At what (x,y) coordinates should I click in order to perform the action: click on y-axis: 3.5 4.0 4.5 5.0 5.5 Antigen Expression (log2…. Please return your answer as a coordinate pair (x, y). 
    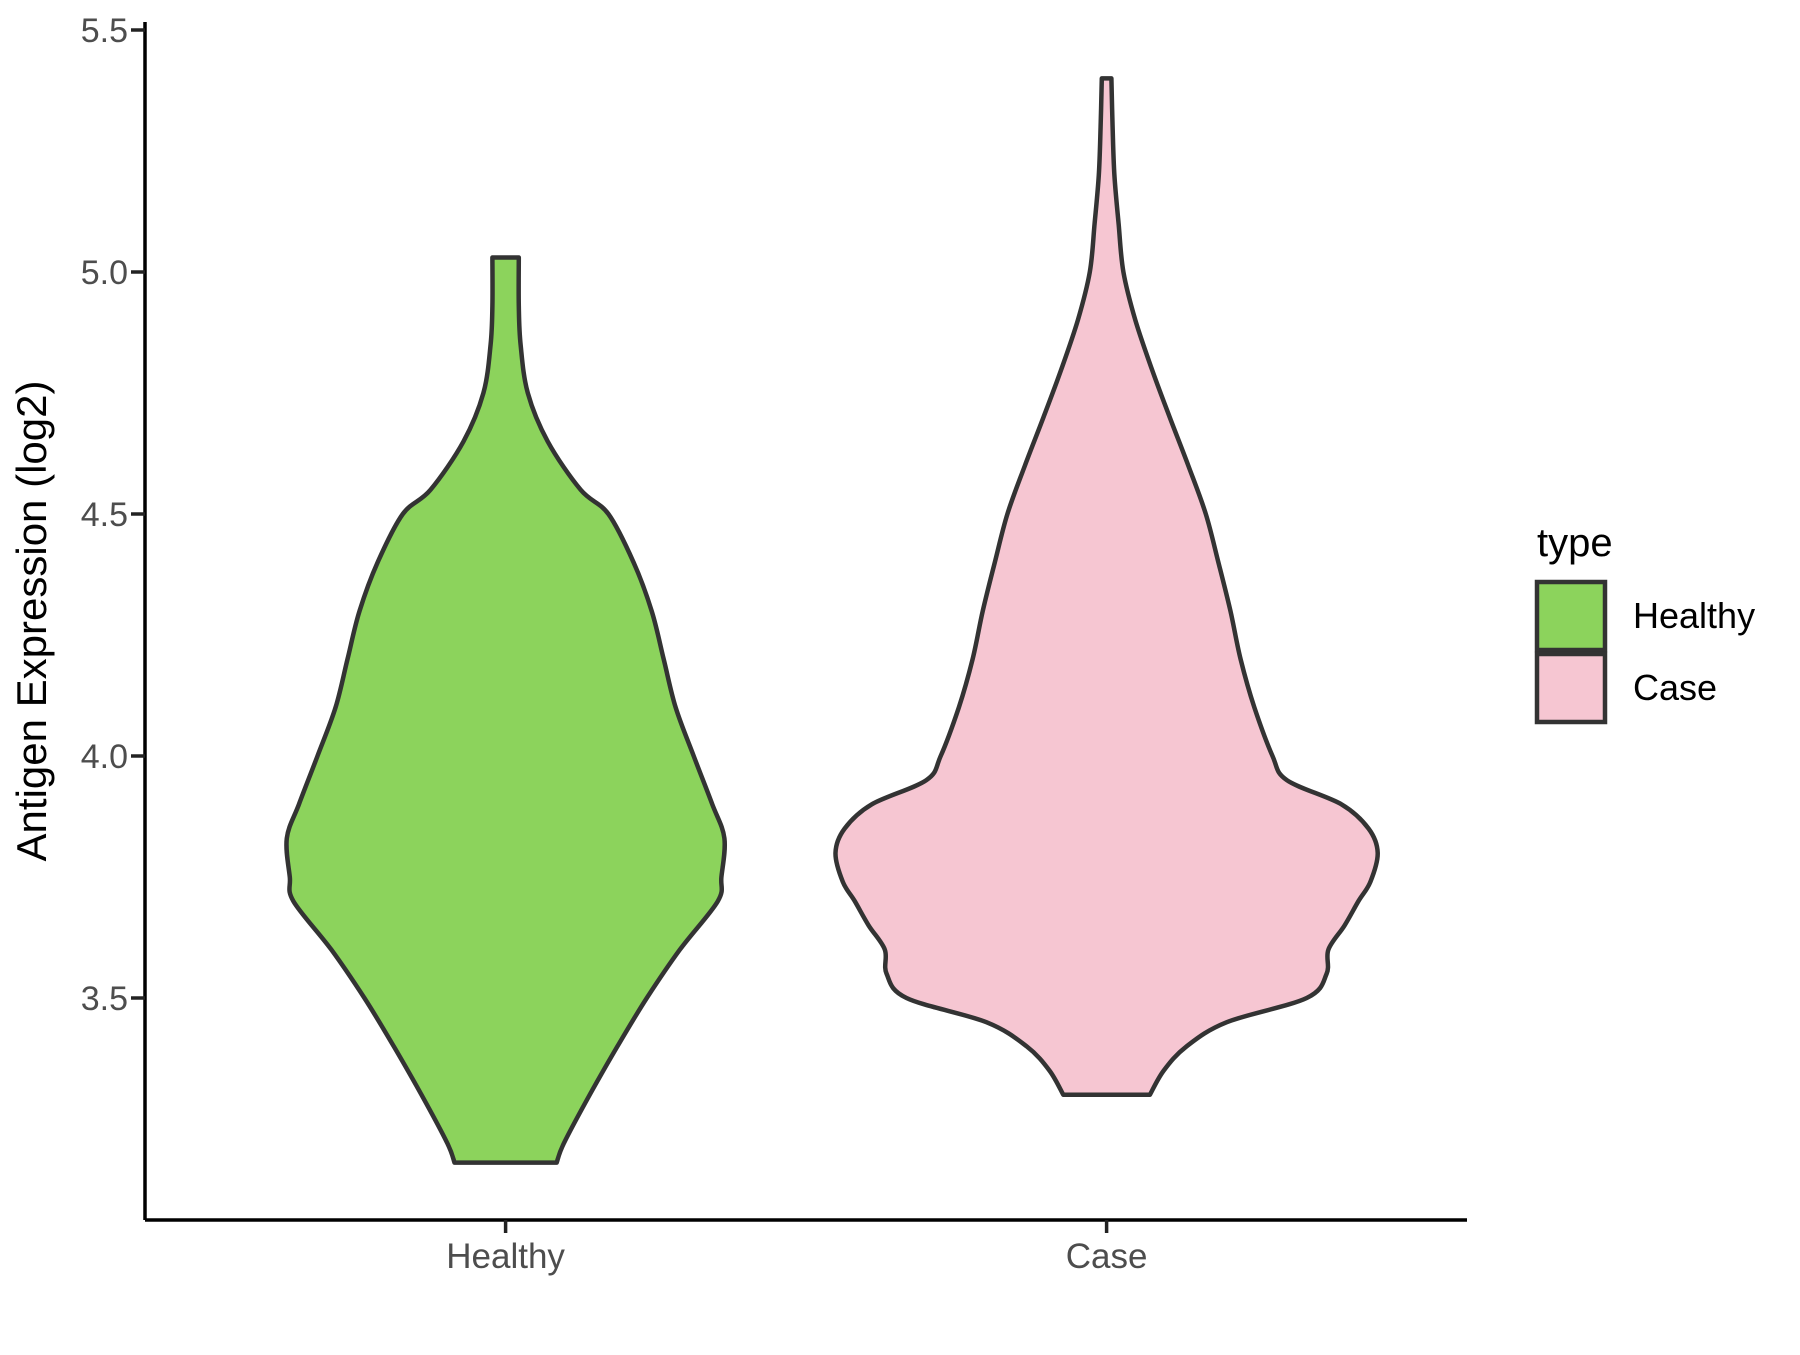
    Looking at the image, I should click on (77, 616).